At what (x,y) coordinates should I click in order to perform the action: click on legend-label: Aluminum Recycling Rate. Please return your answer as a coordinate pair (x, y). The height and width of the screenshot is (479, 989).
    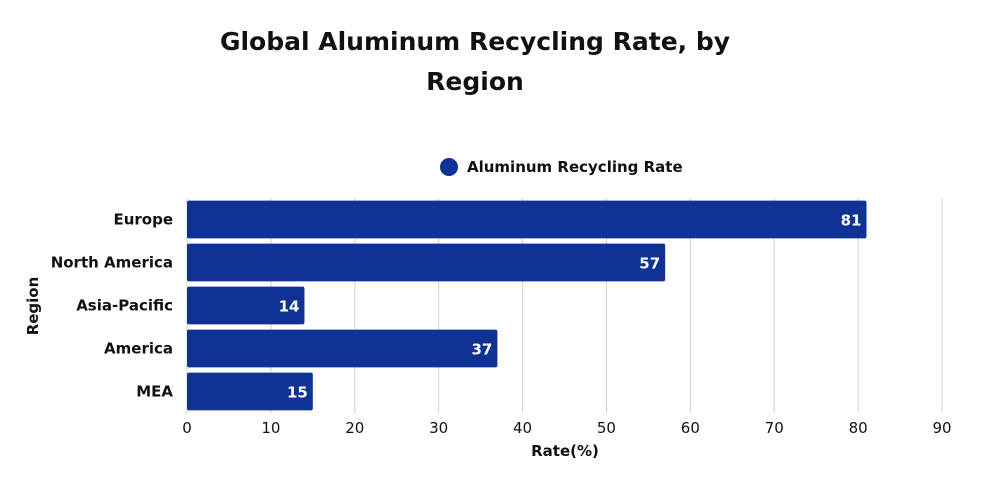
    Looking at the image, I should click on (575, 167).